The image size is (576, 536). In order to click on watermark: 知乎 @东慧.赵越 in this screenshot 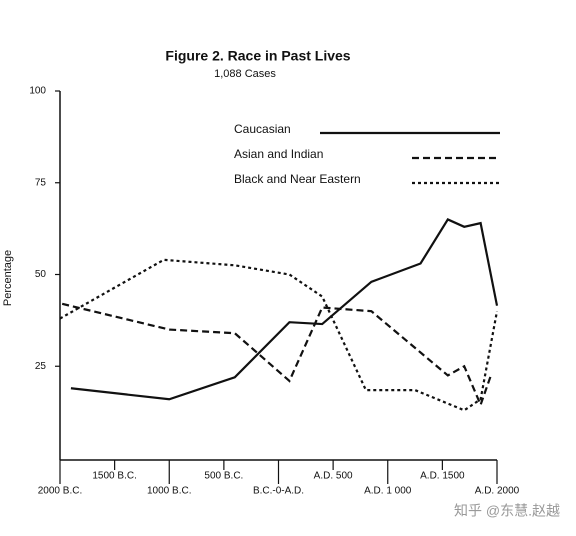, I will do `click(507, 511)`.